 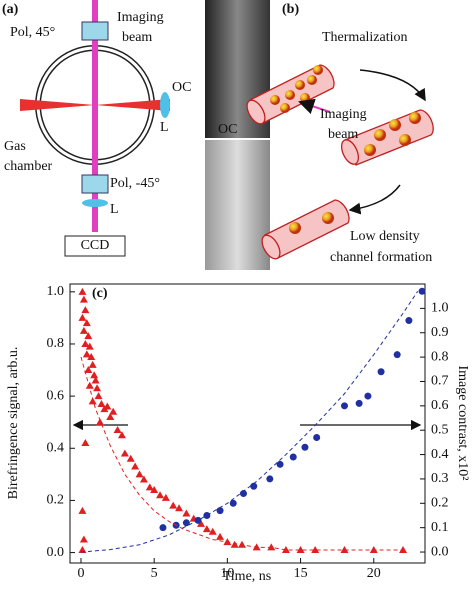 What do you see at coordinates (440, 405) in the screenshot?
I see `y2-tick-label: 0.6` at bounding box center [440, 405].